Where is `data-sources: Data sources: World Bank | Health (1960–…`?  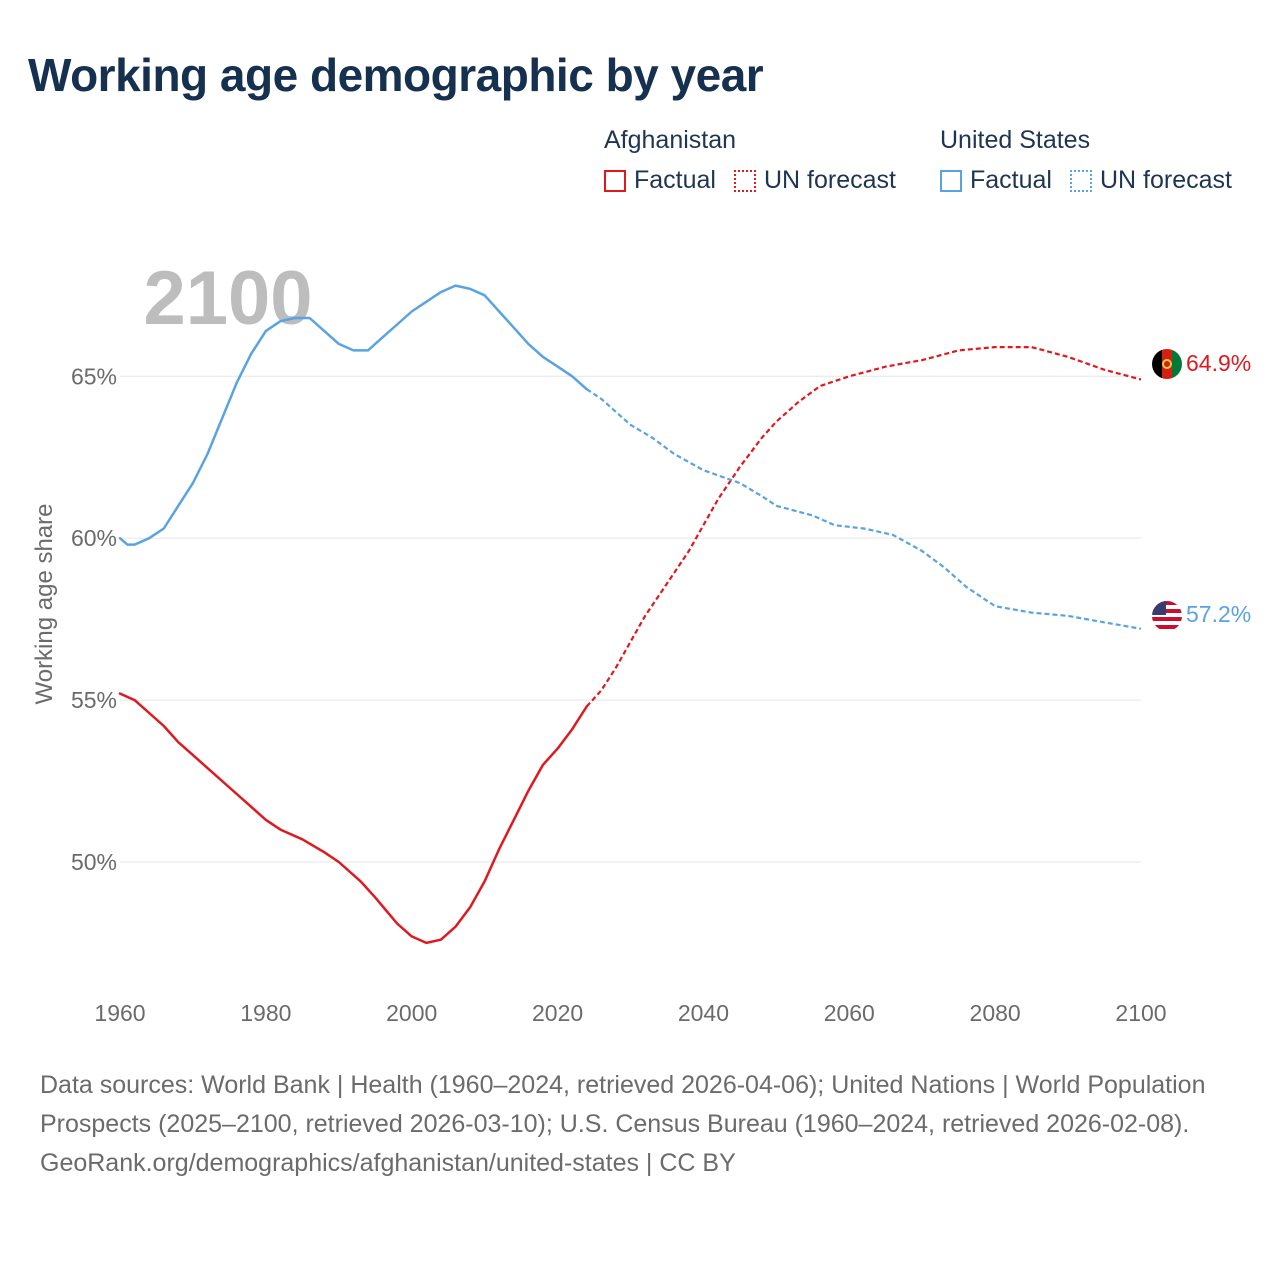
data-sources: Data sources: World Bank | Health (1960–… is located at coordinates (623, 1104).